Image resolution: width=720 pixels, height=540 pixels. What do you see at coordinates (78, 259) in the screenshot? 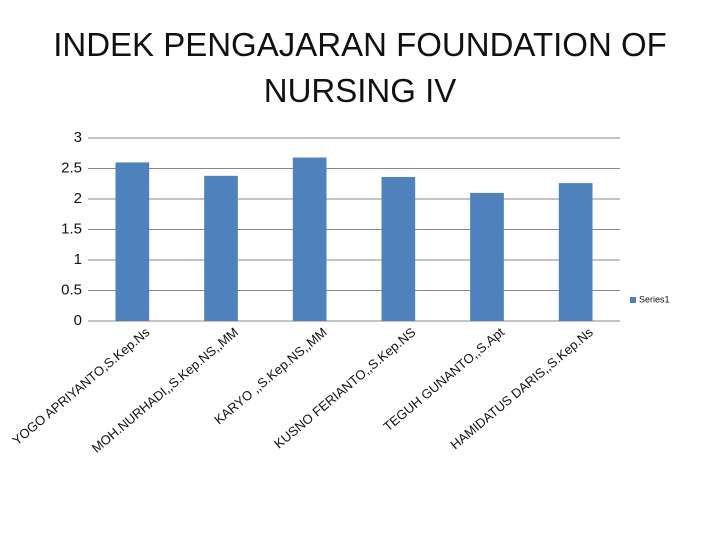
I see `y-tick-label: 1` at bounding box center [78, 259].